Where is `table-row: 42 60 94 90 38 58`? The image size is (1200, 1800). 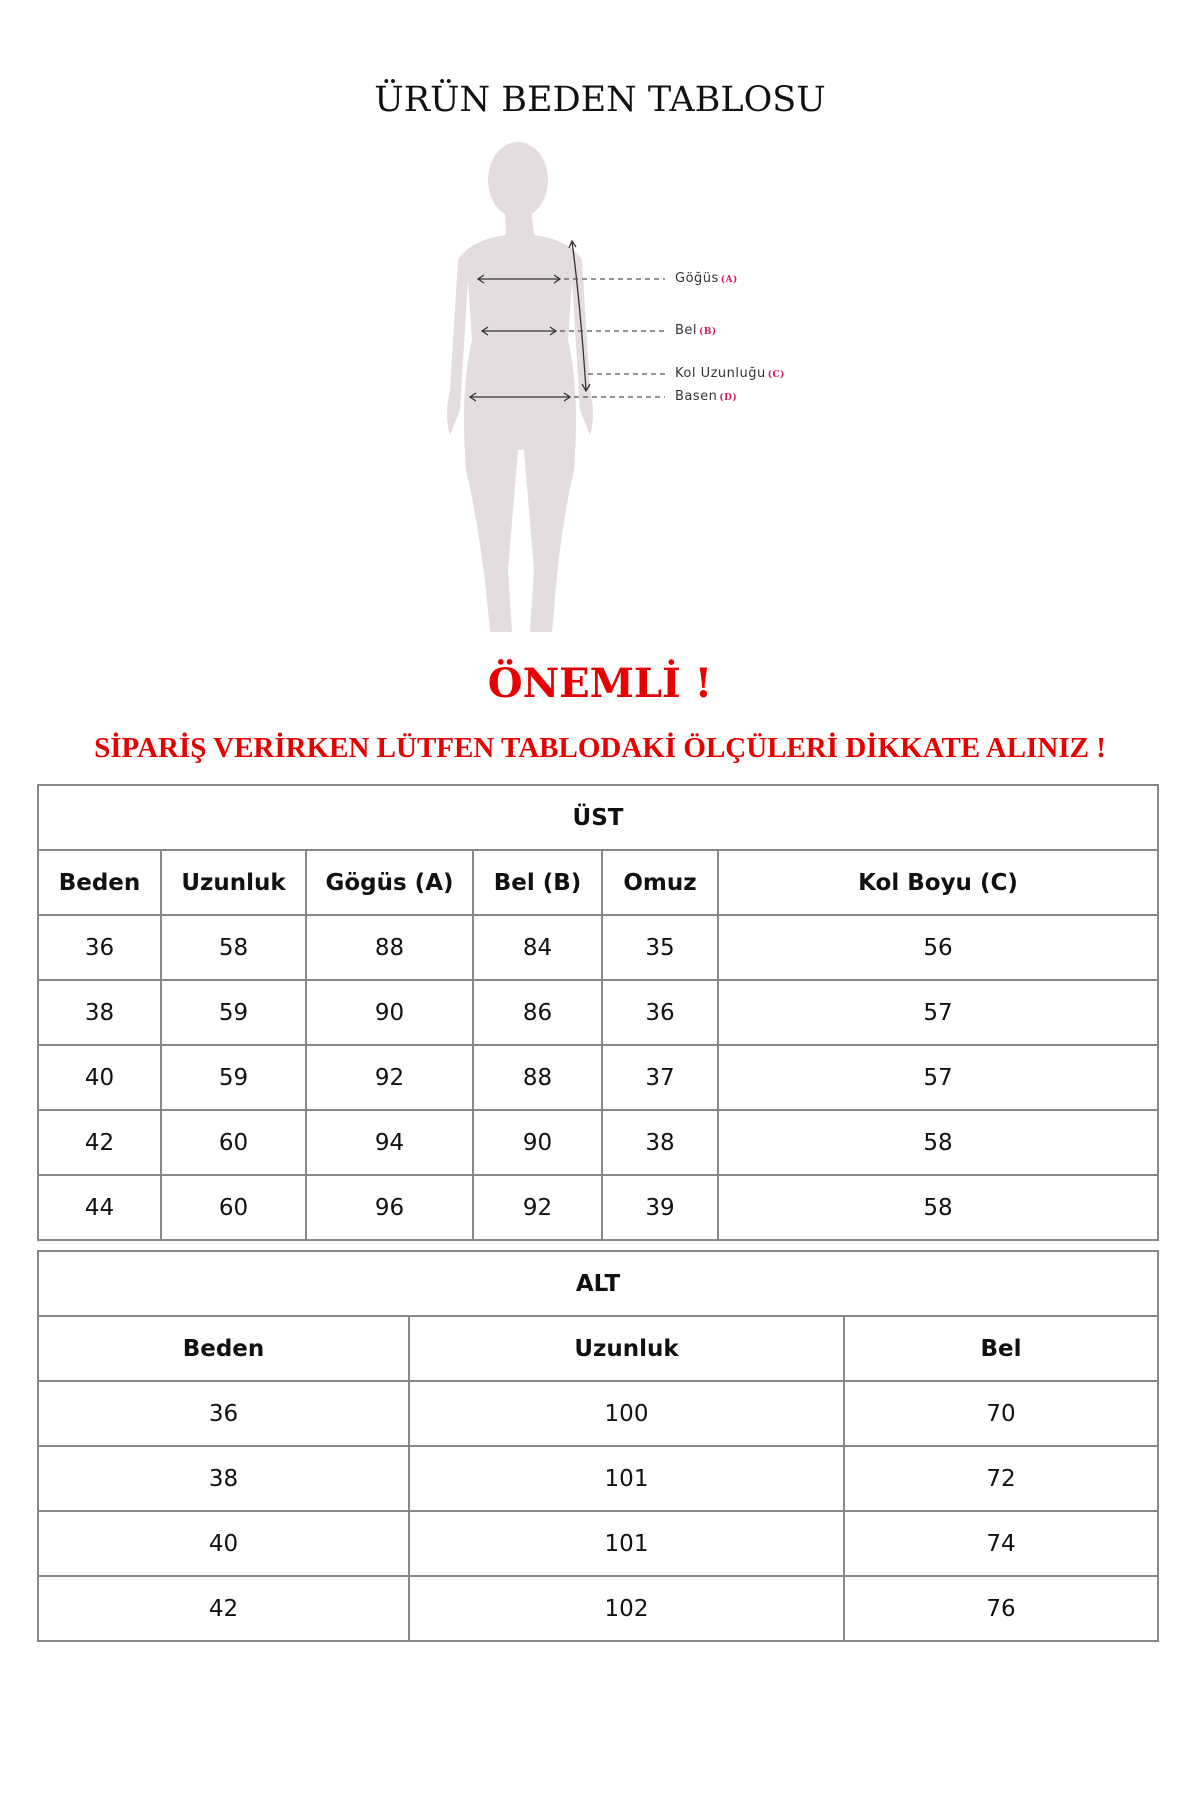 table-row: 42 60 94 90 38 58 is located at coordinates (598, 1142).